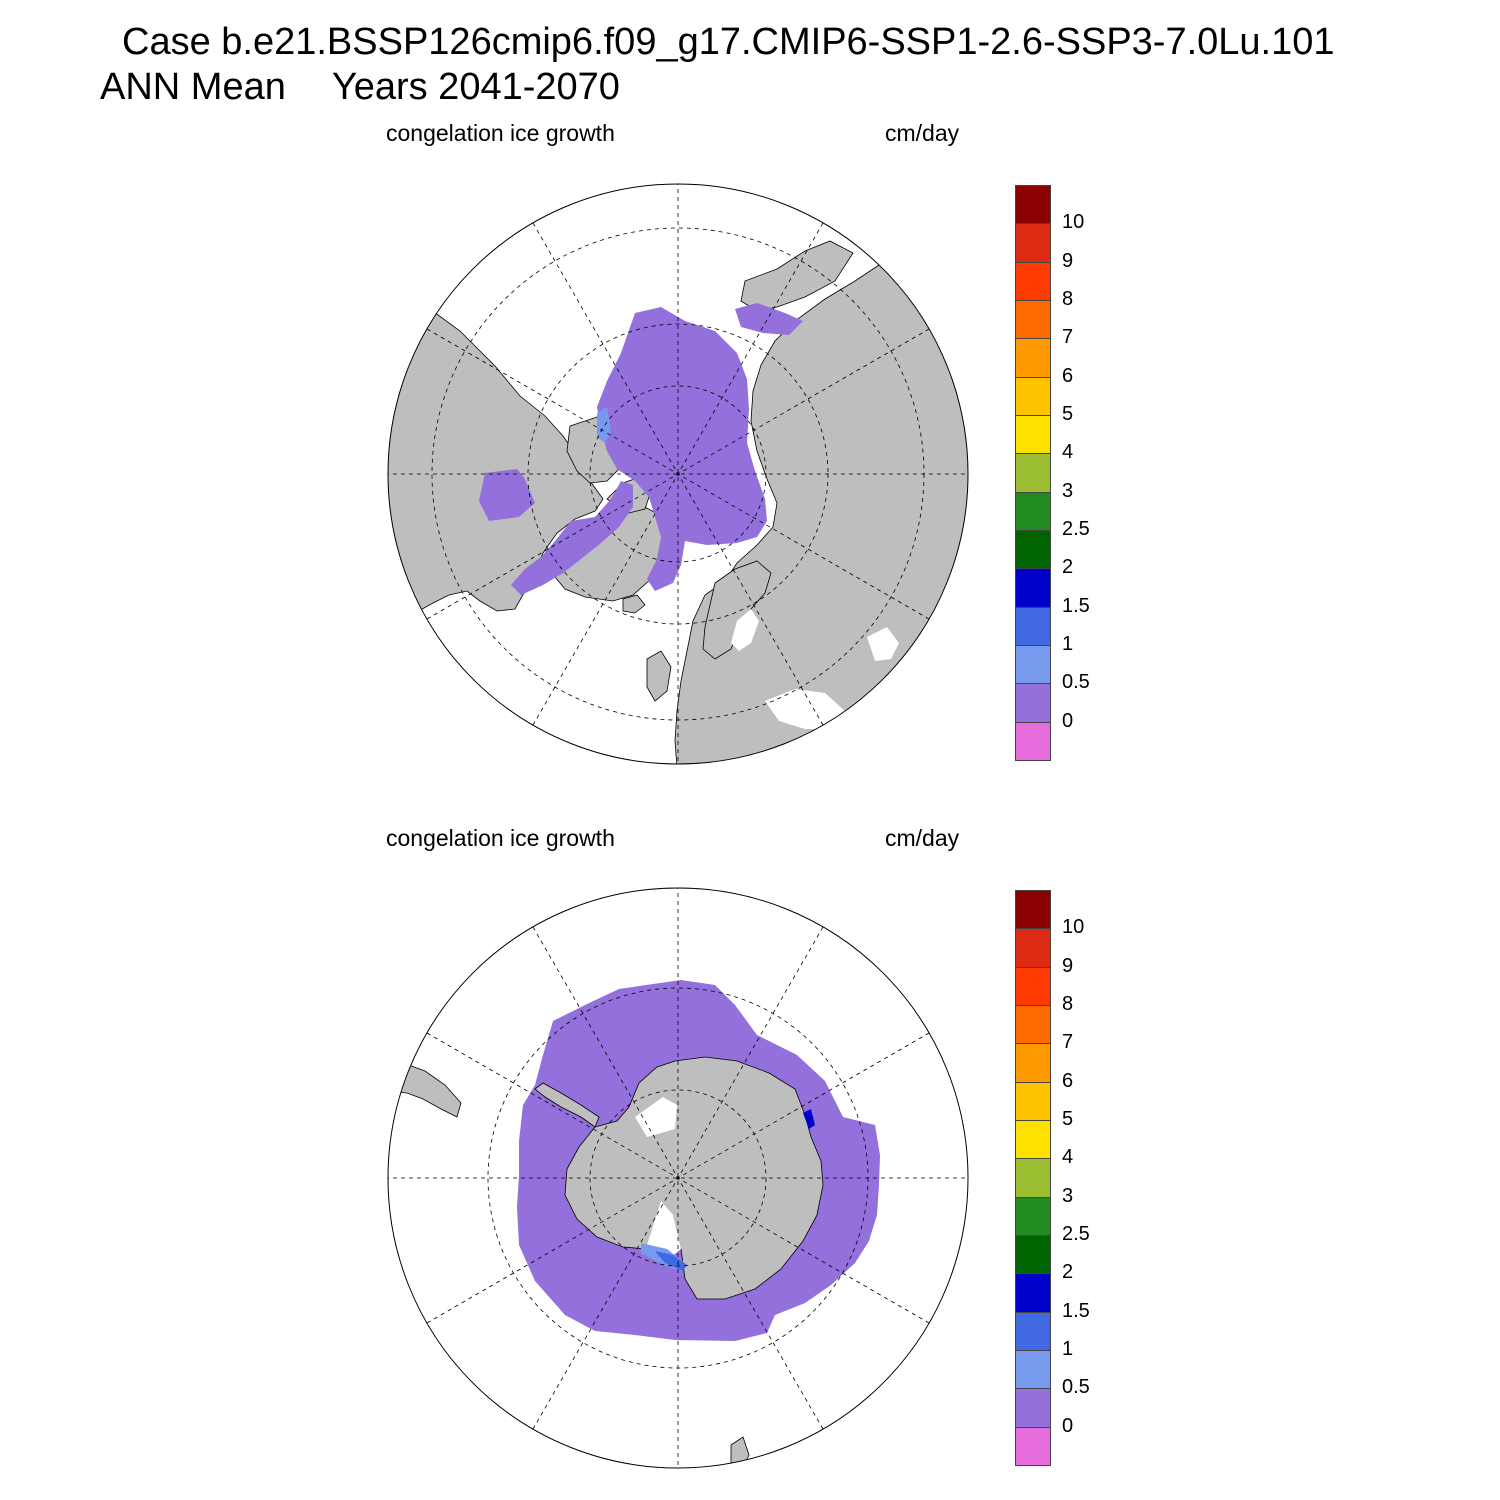  I want to click on south-units-label: cm/day, so click(922, 838).